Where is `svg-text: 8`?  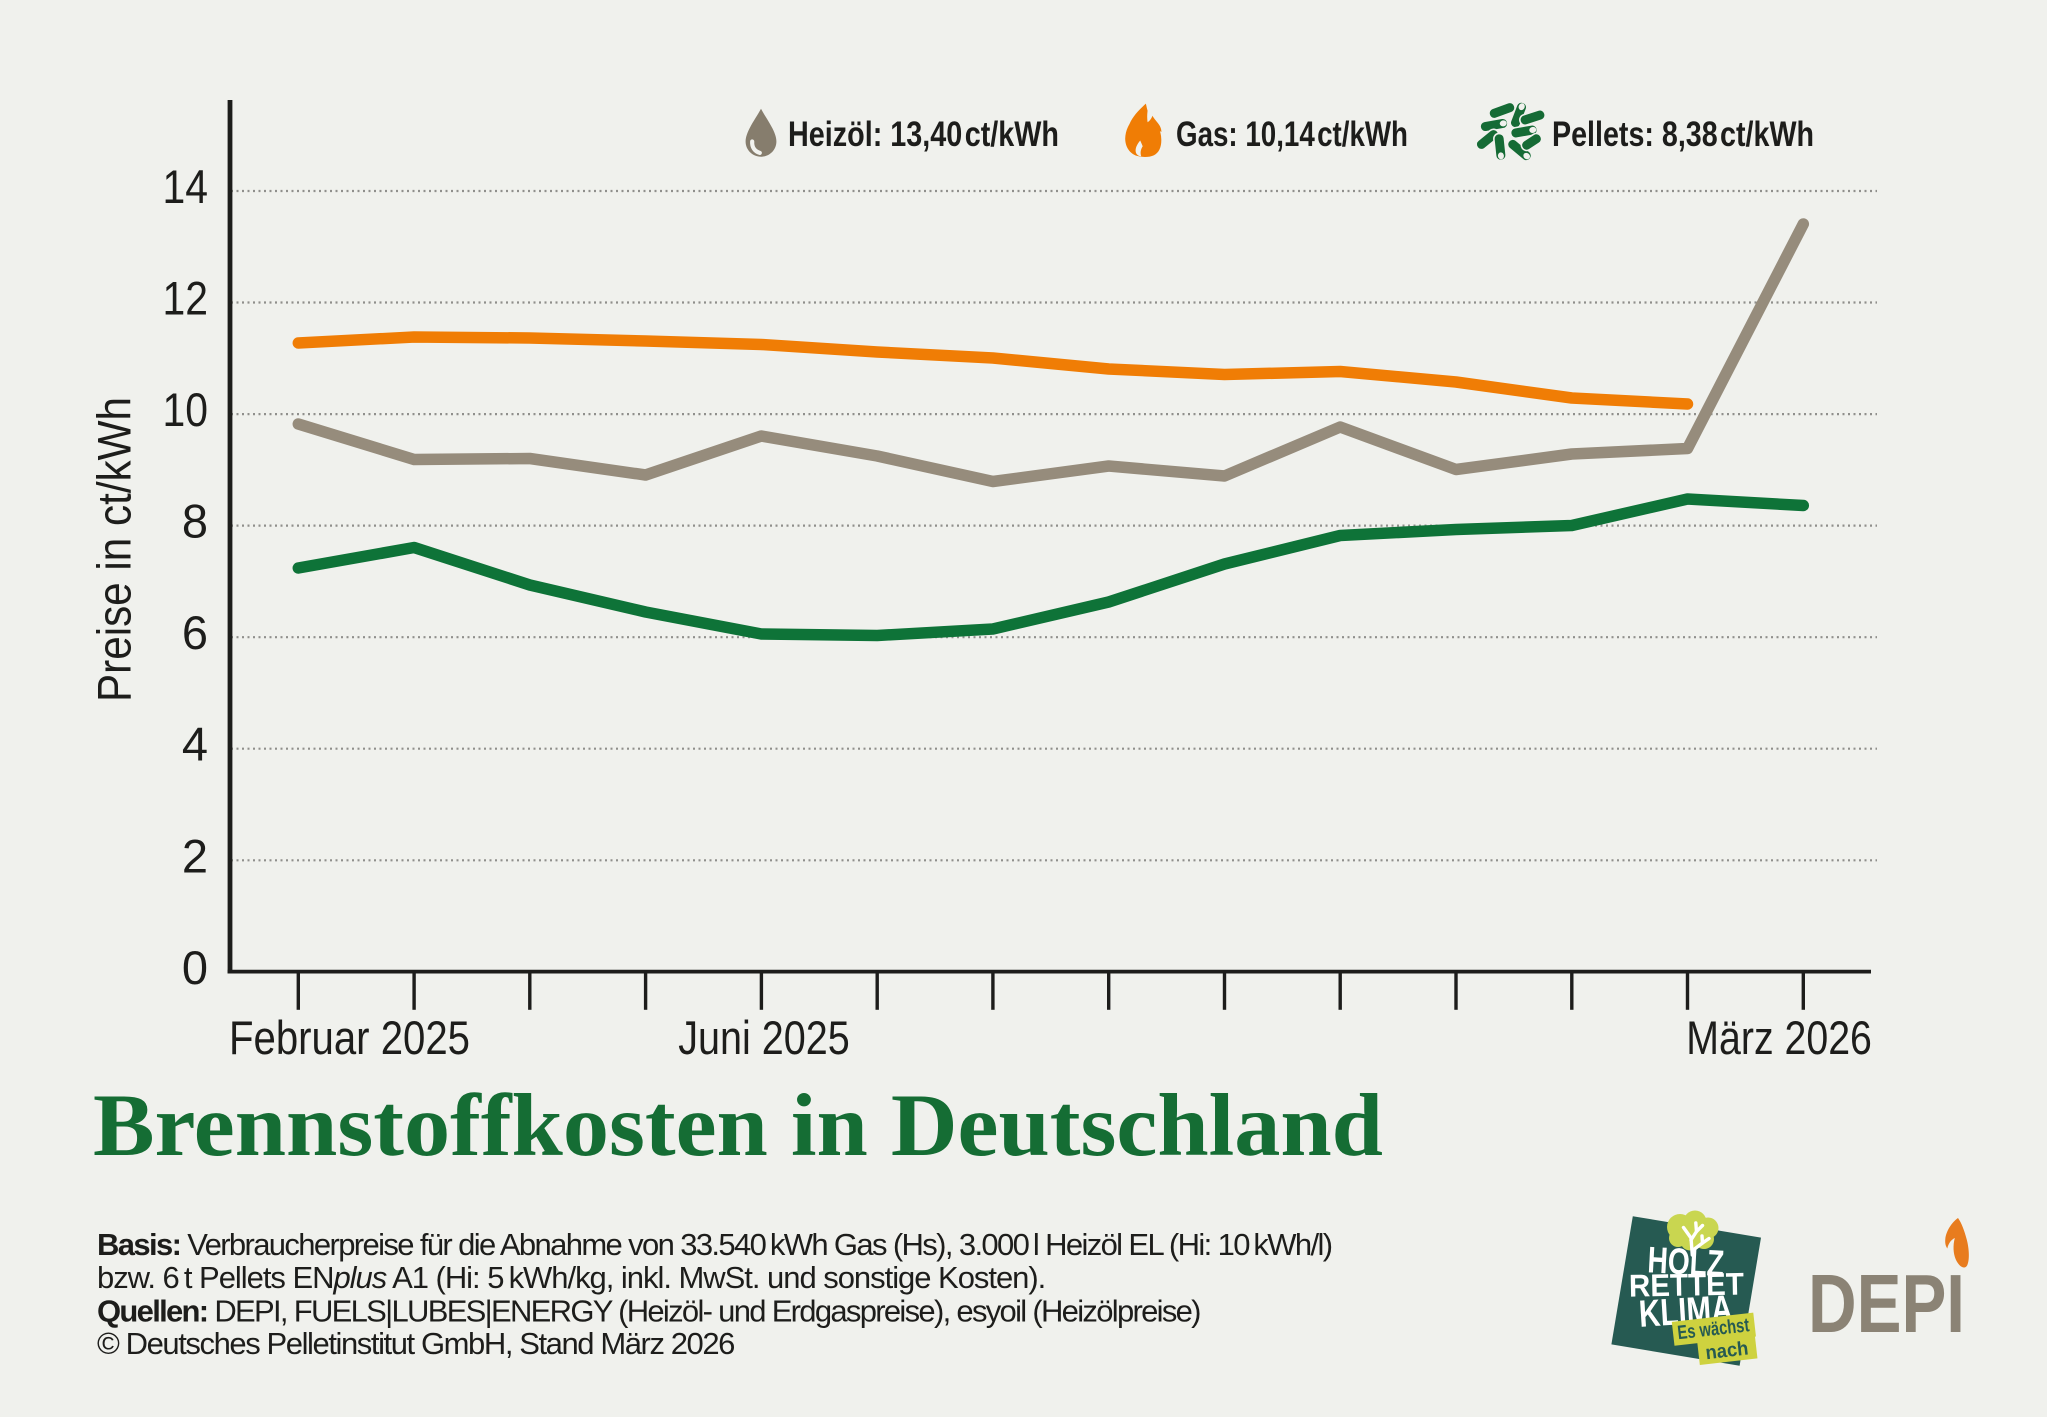
svg-text: 8 is located at coordinates (195, 521).